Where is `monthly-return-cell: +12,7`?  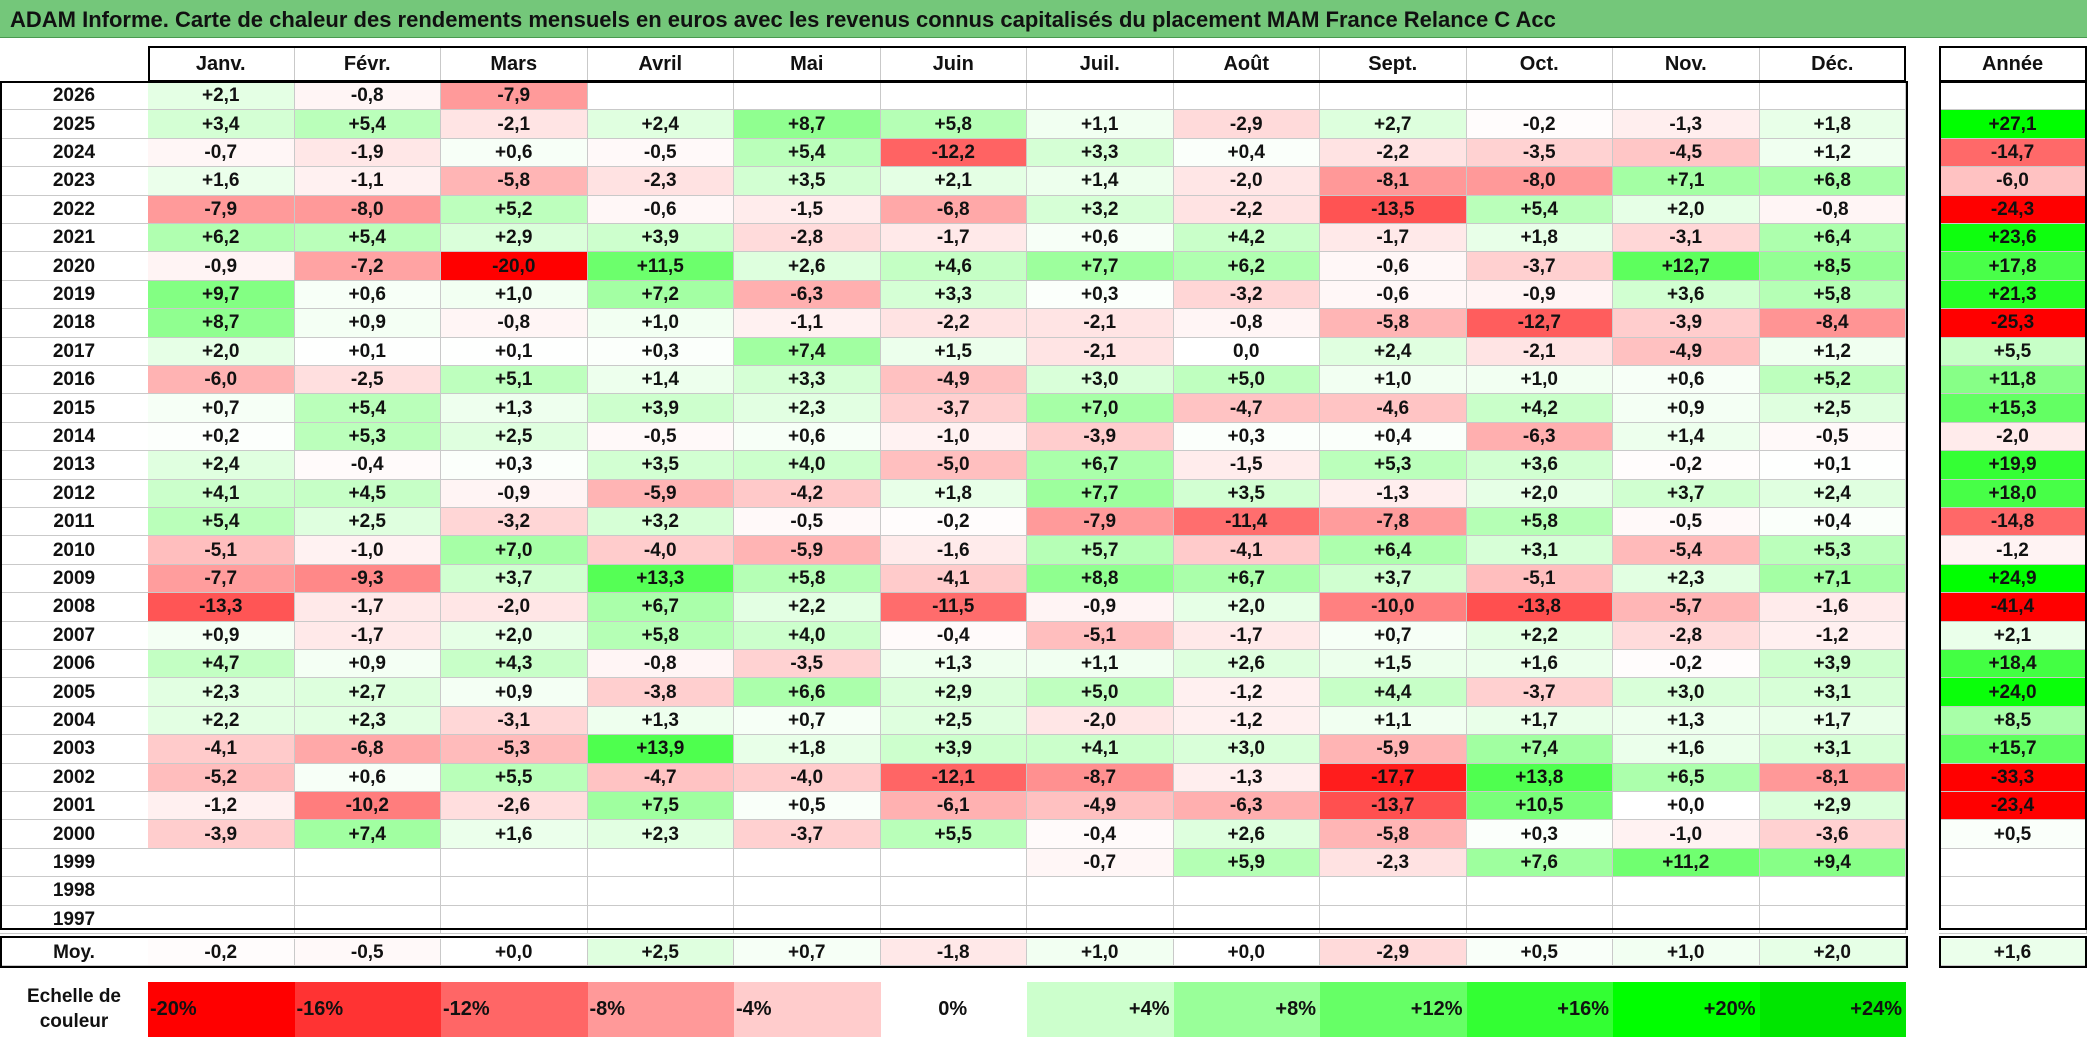
monthly-return-cell: +12,7 is located at coordinates (1686, 266).